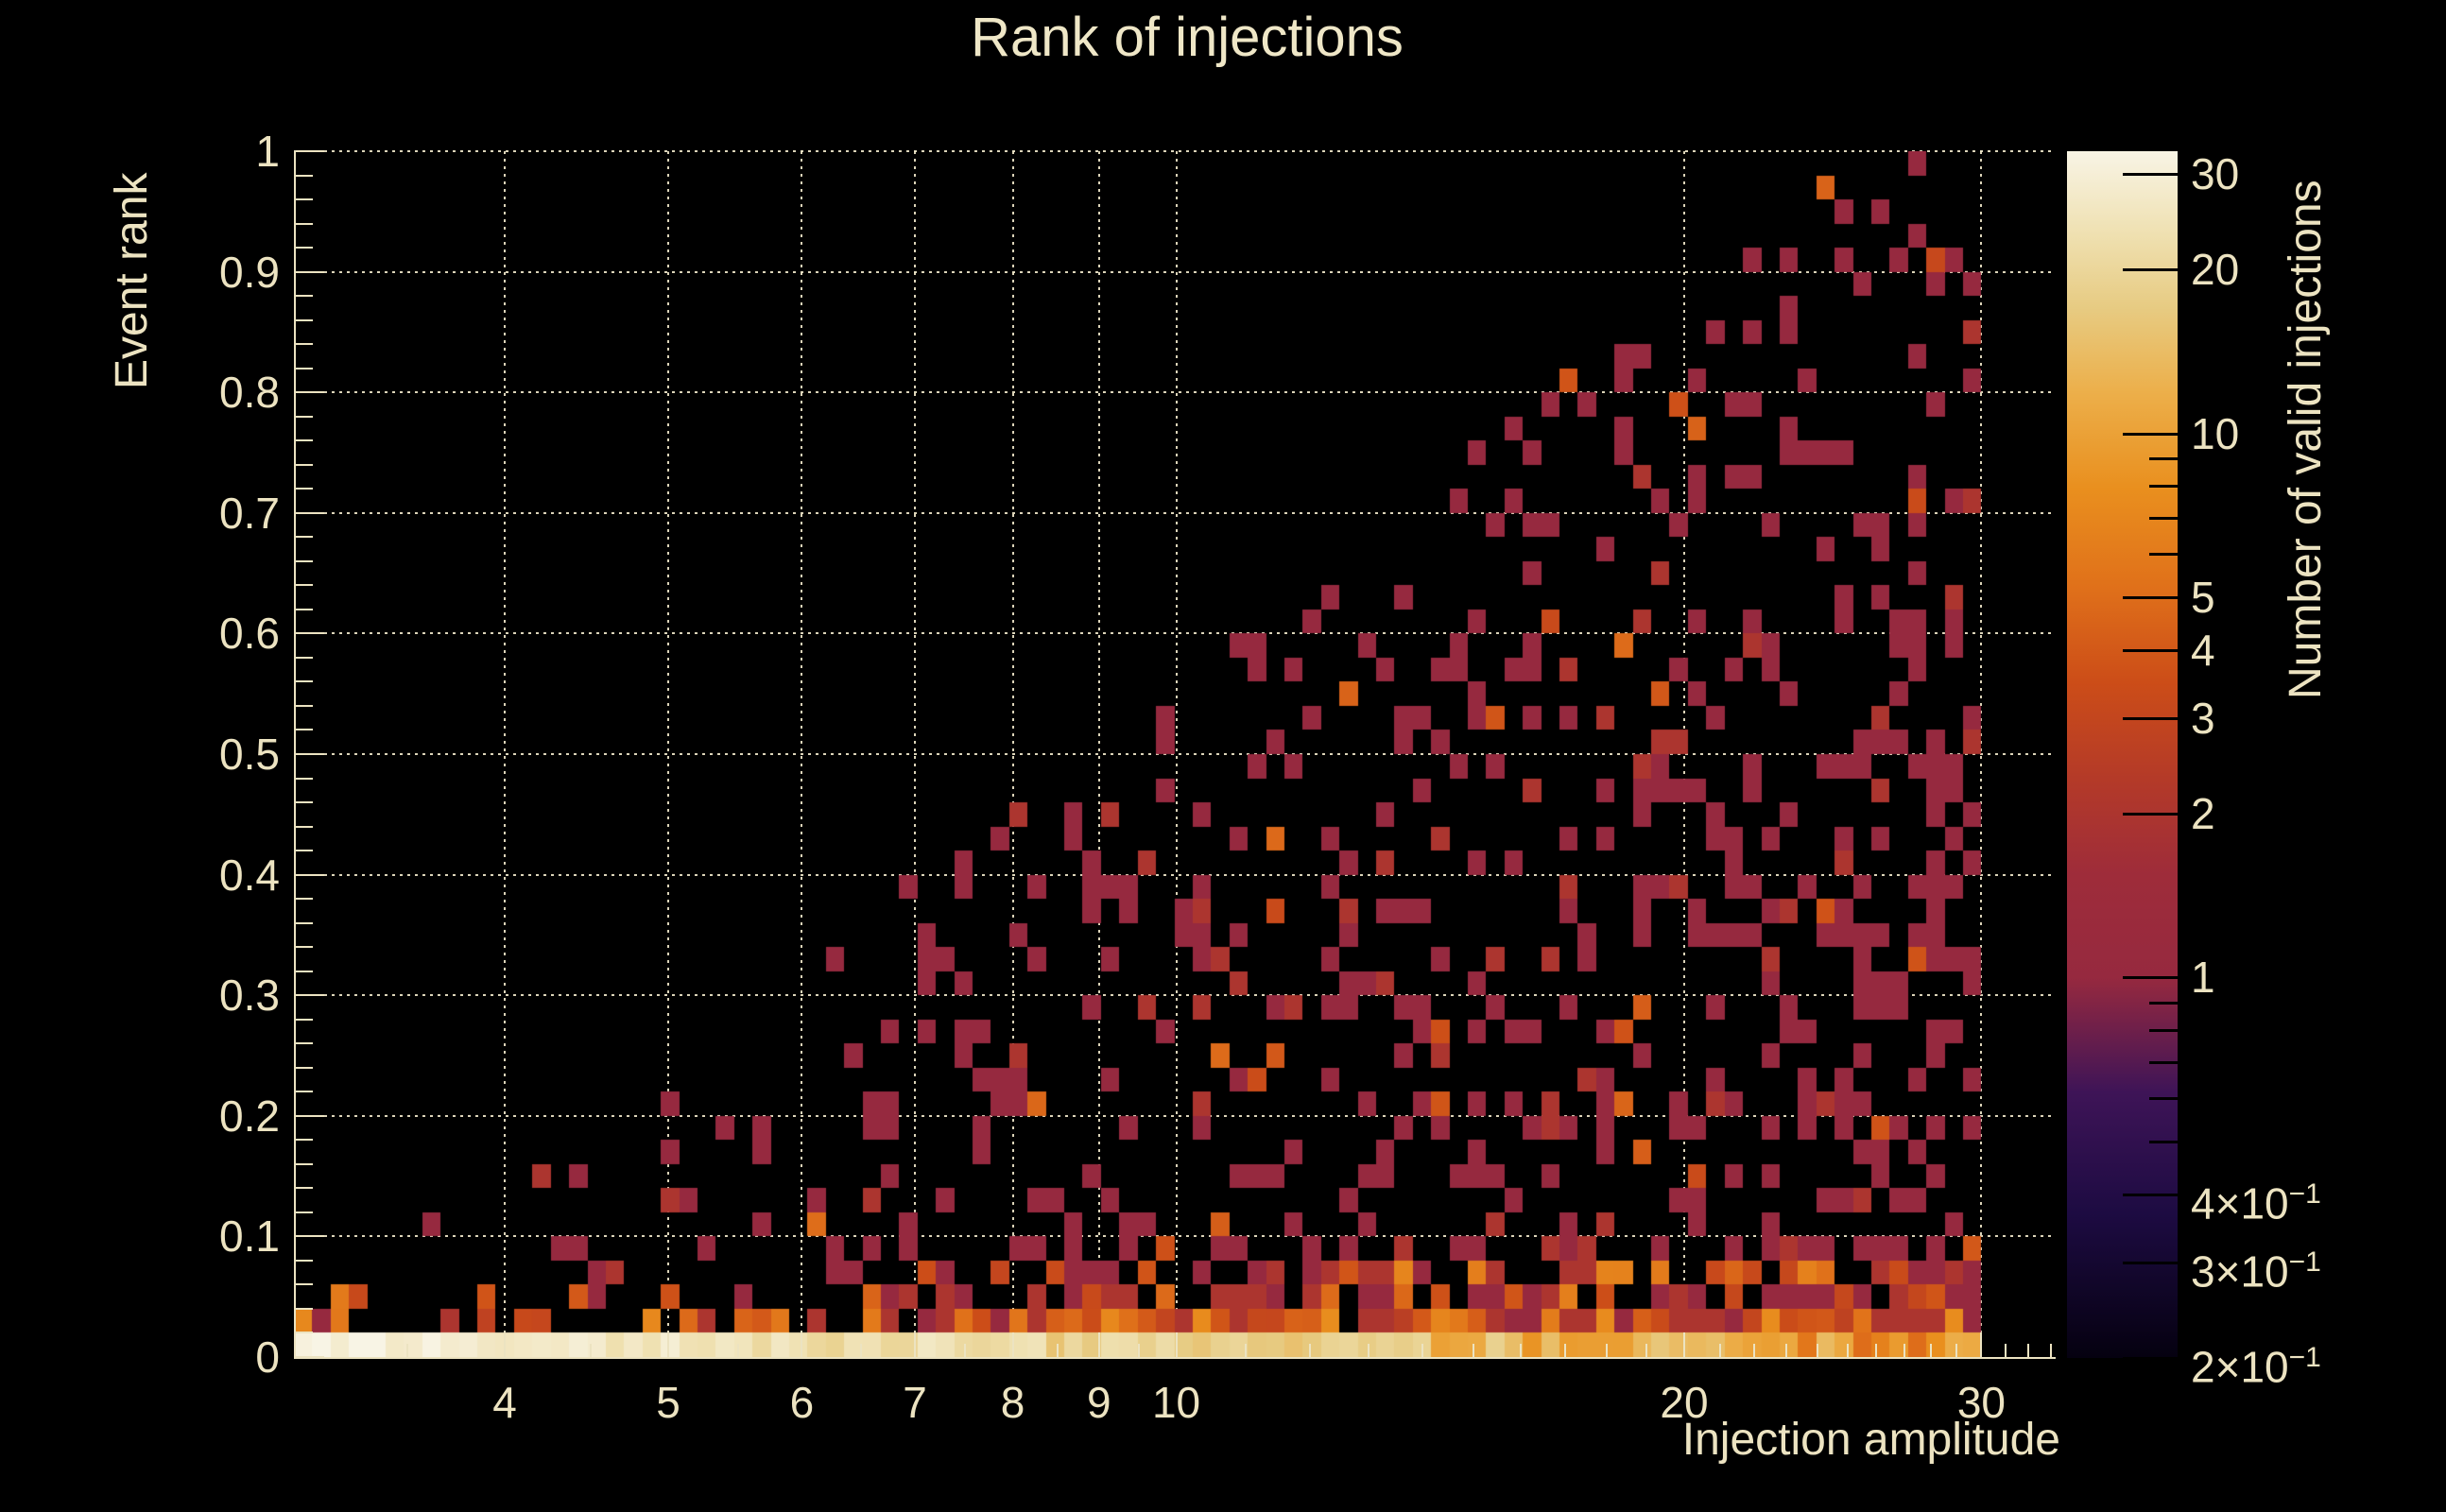  What do you see at coordinates (249, 513) in the screenshot?
I see `y-tick-label: 0.7` at bounding box center [249, 513].